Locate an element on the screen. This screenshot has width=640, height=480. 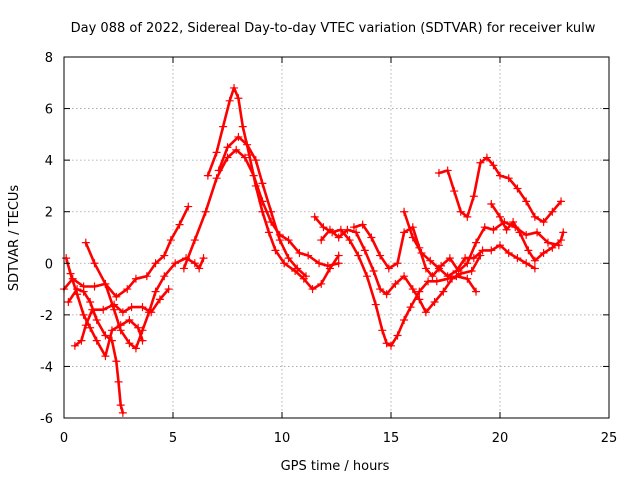
y-tick-label: -6 is located at coordinates (46, 419).